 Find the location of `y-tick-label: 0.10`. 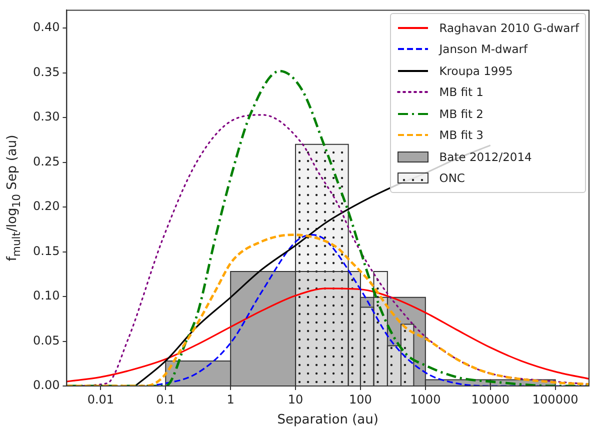

y-tick-label: 0.10 is located at coordinates (46, 295).